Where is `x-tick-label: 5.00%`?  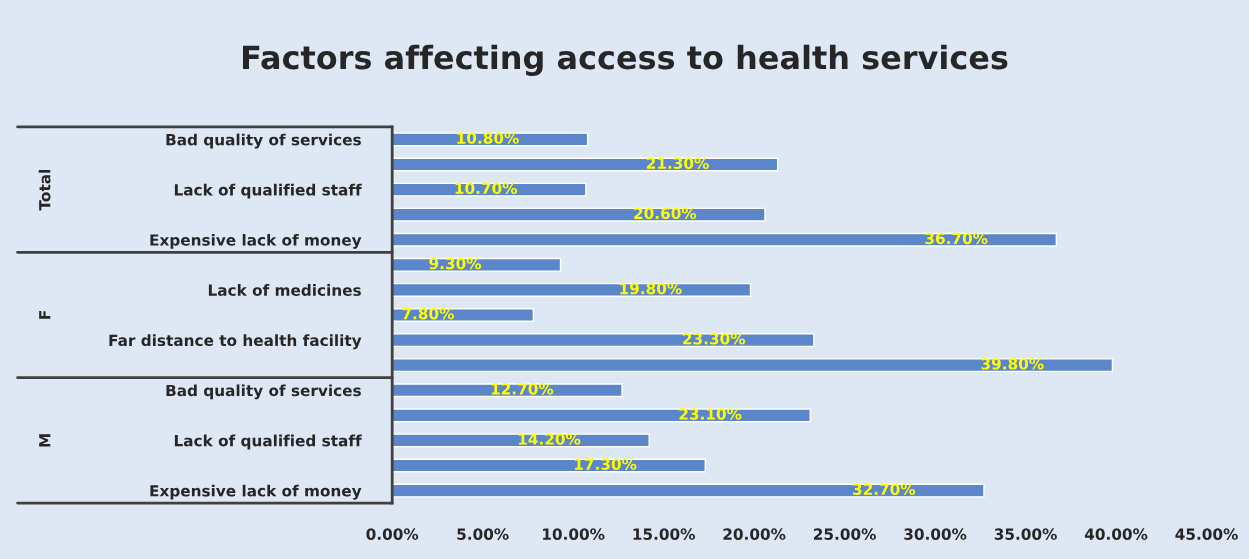 x-tick-label: 5.00% is located at coordinates (483, 534).